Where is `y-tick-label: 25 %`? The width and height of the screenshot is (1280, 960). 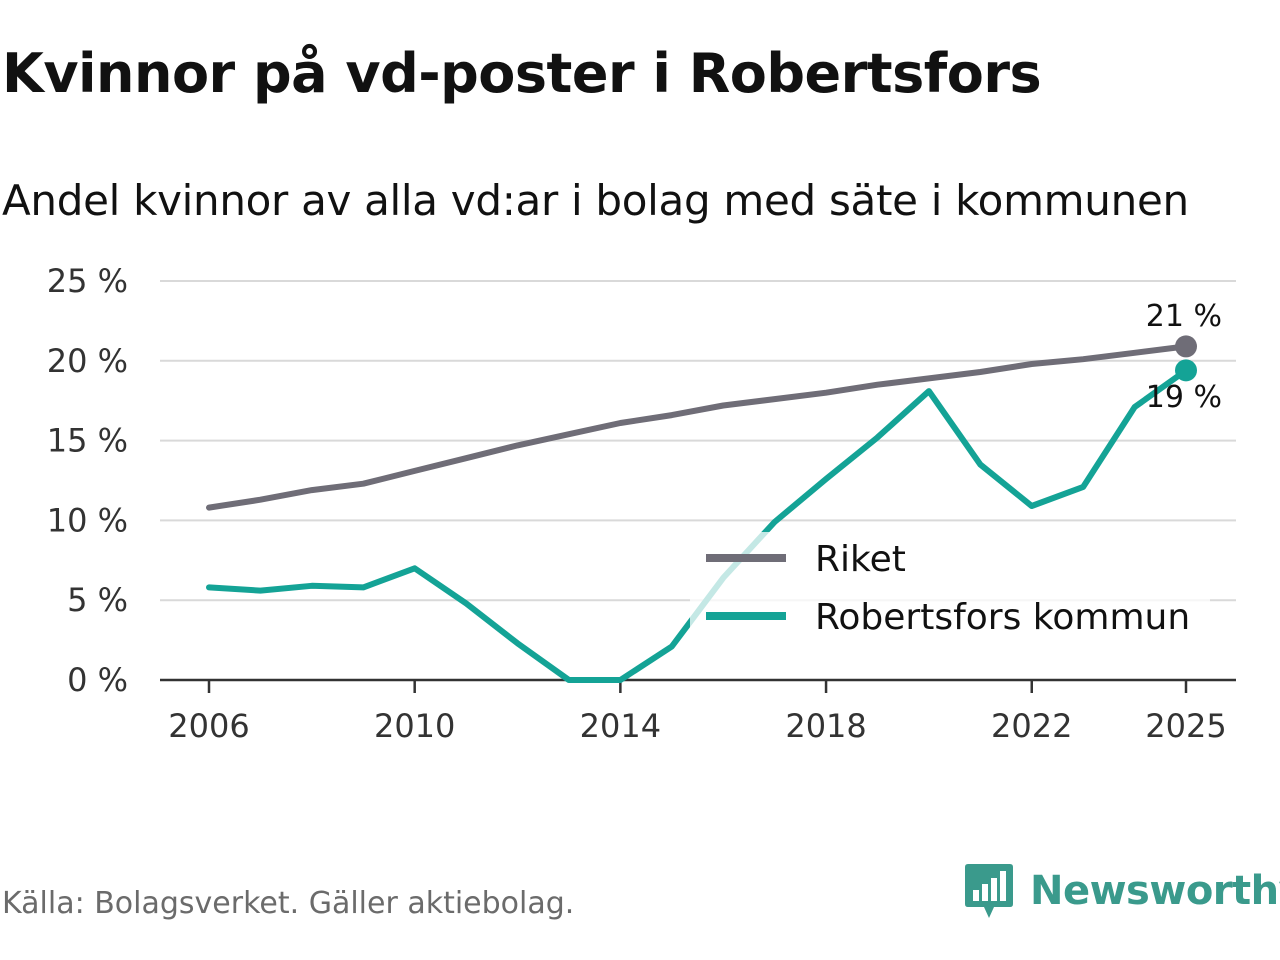
y-tick-label: 25 % is located at coordinates (87, 281).